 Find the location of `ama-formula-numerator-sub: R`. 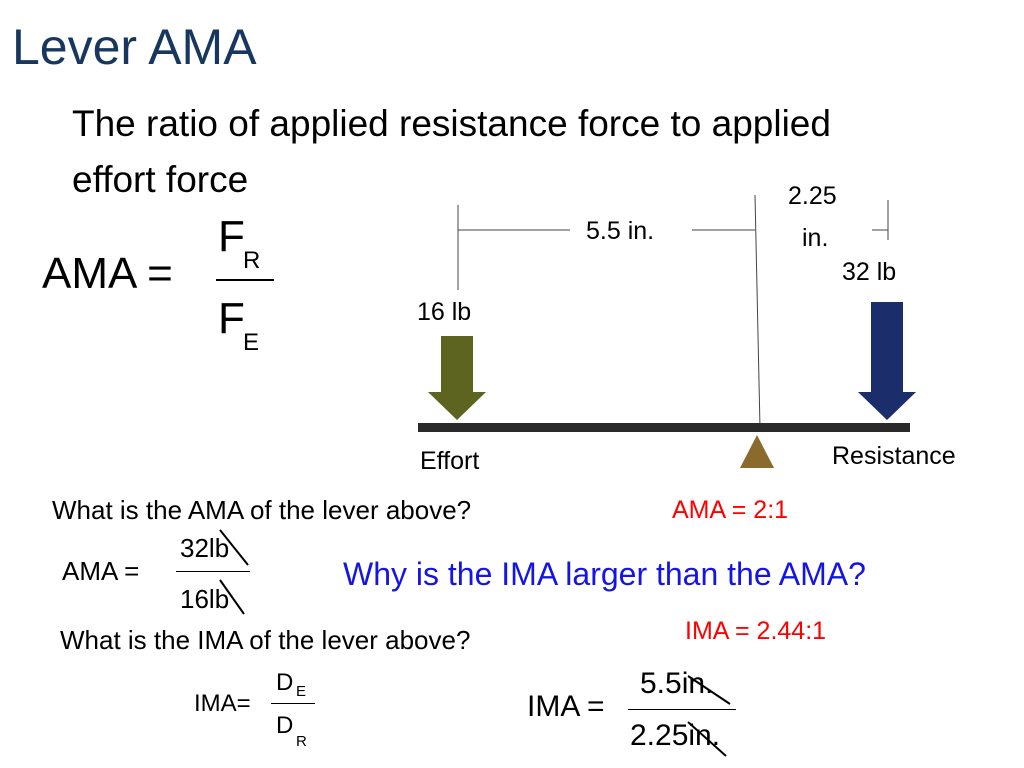

ama-formula-numerator-sub: R is located at coordinates (252, 260).